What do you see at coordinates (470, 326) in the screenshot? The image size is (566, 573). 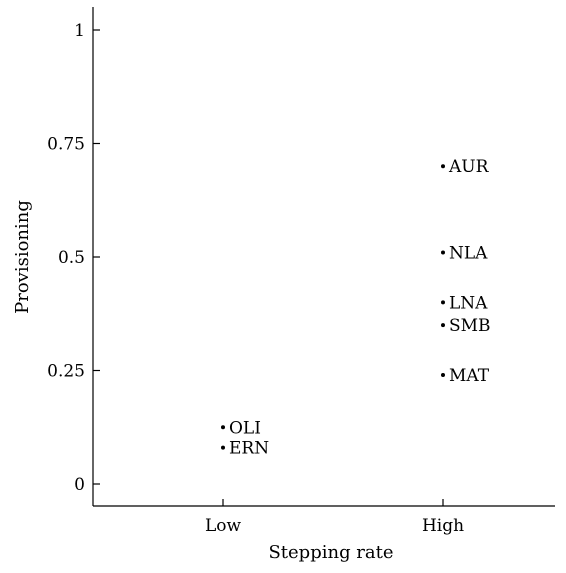 I see `data-point-label: SMB` at bounding box center [470, 326].